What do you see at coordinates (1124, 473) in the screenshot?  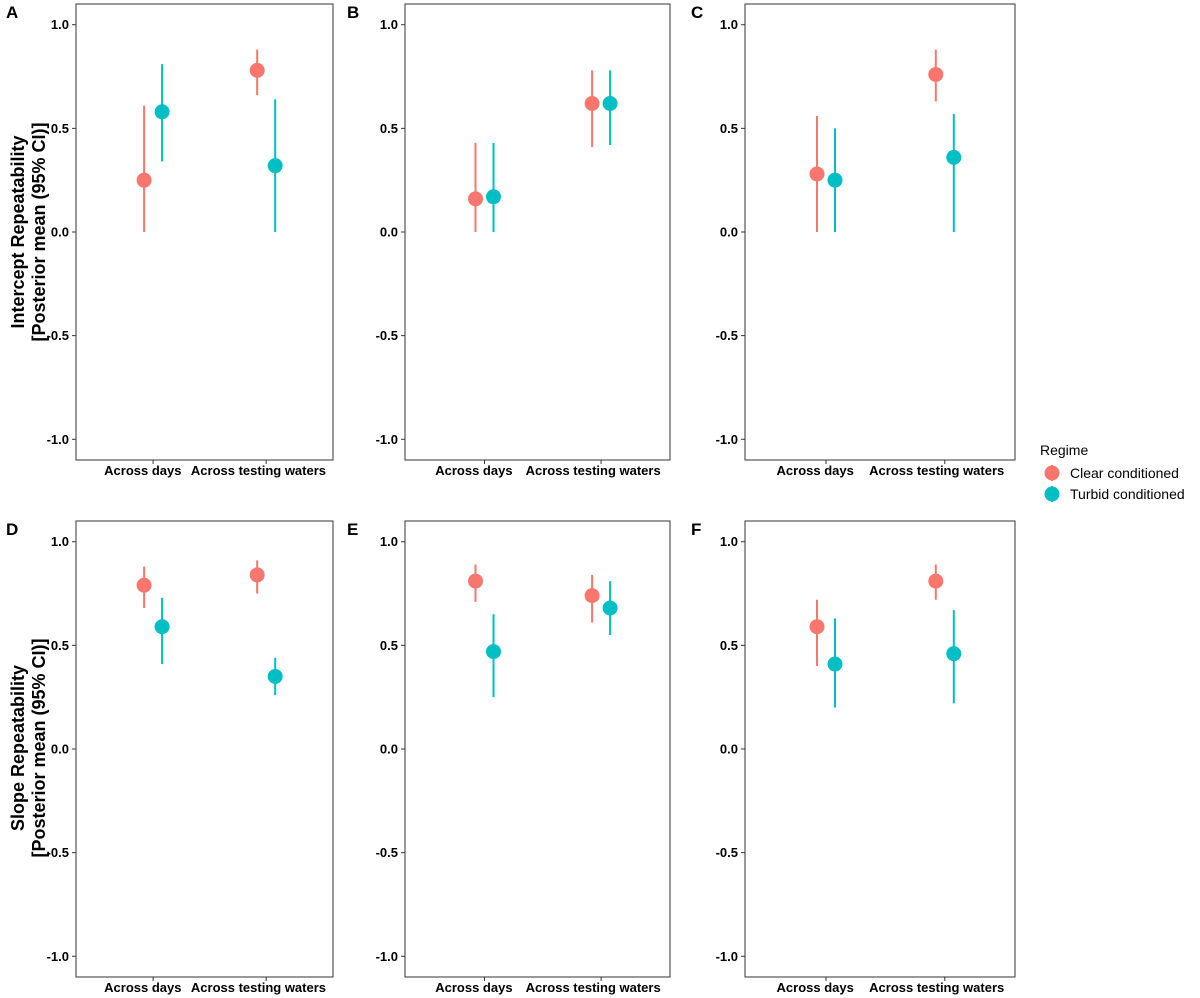 I see `legend-label-clear: Clear conditioned` at bounding box center [1124, 473].